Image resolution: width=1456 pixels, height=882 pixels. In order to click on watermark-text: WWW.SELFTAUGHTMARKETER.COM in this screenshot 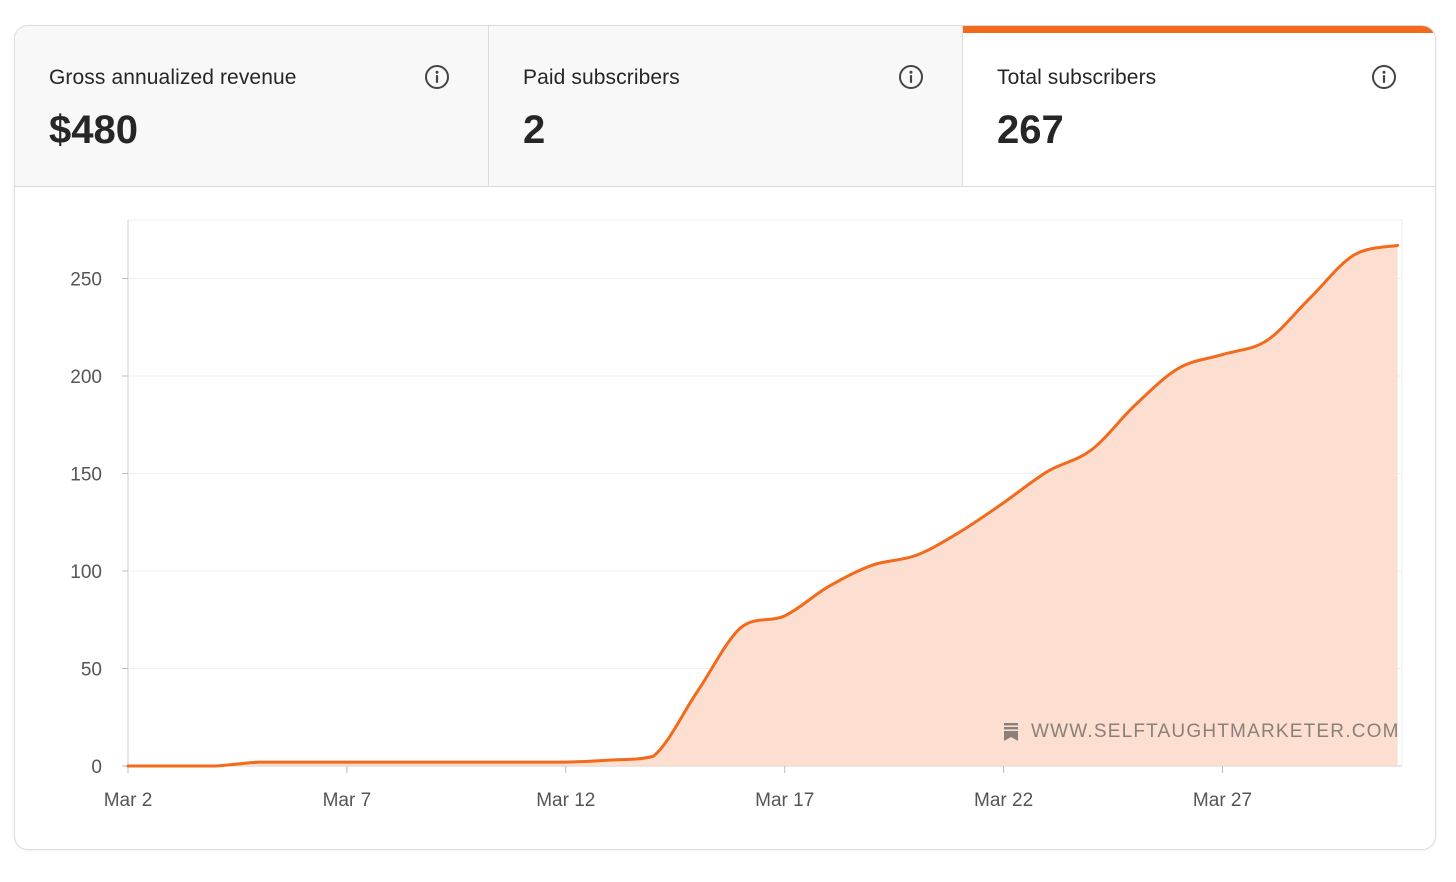, I will do `click(1215, 731)`.